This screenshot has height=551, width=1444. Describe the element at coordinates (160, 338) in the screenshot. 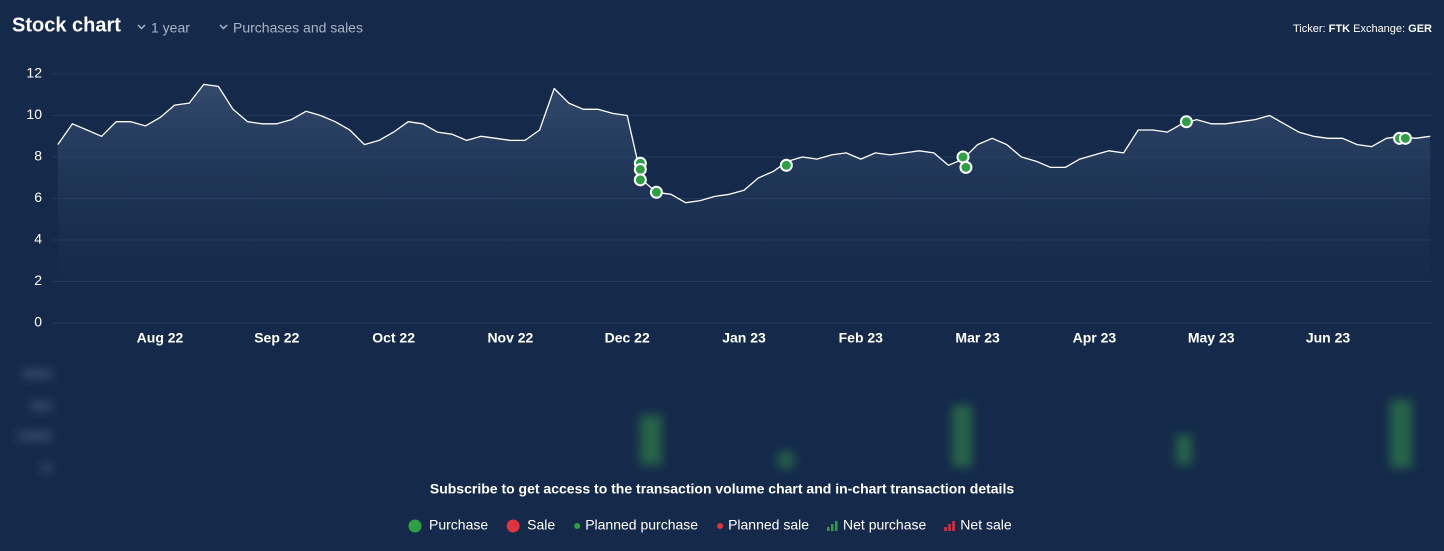

I see `x-tick-label: Aug 22` at that location.